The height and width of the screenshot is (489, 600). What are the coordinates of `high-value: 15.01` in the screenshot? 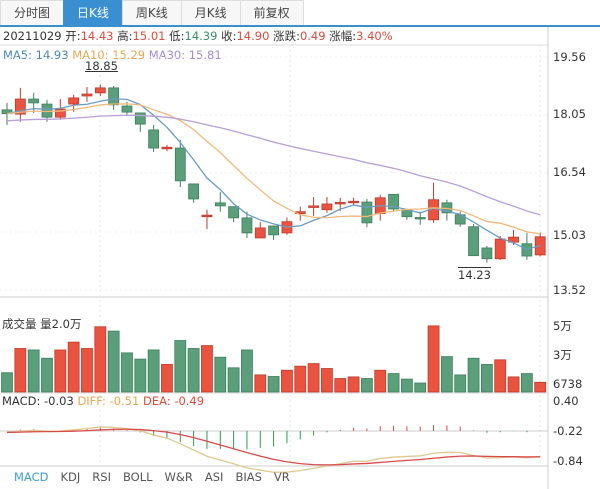 It's located at (149, 36).